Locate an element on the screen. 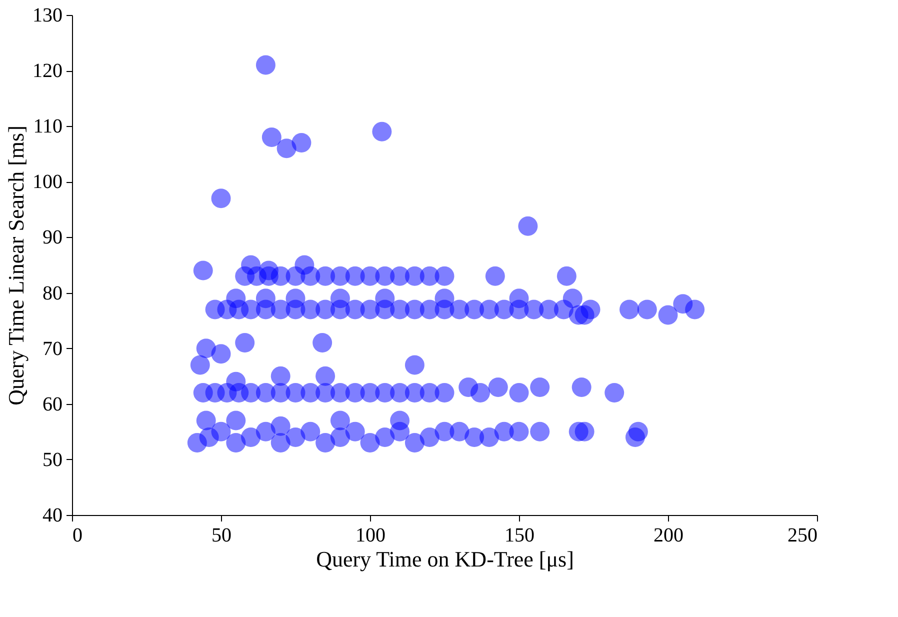 Image resolution: width=898 pixels, height=617 pixels. x-tick-label: 0 is located at coordinates (77, 535).